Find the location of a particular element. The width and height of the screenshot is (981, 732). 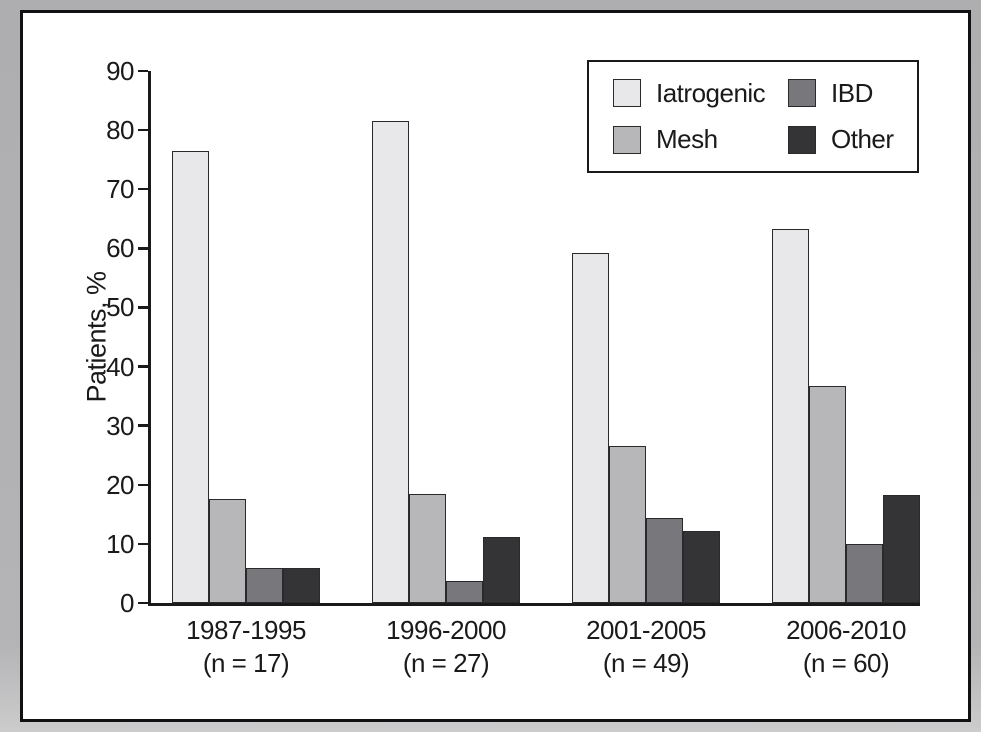

x-category-label: 2006-2010 (n = 60) is located at coordinates (846, 647).